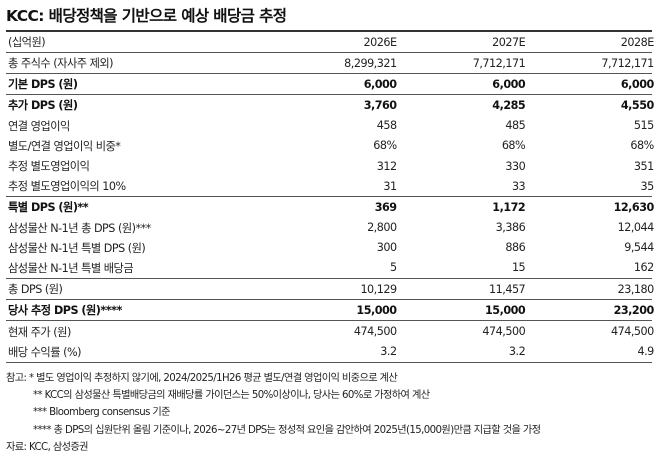  What do you see at coordinates (627, 63) in the screenshot?
I see `cell-2028e: 7,712,171` at bounding box center [627, 63].